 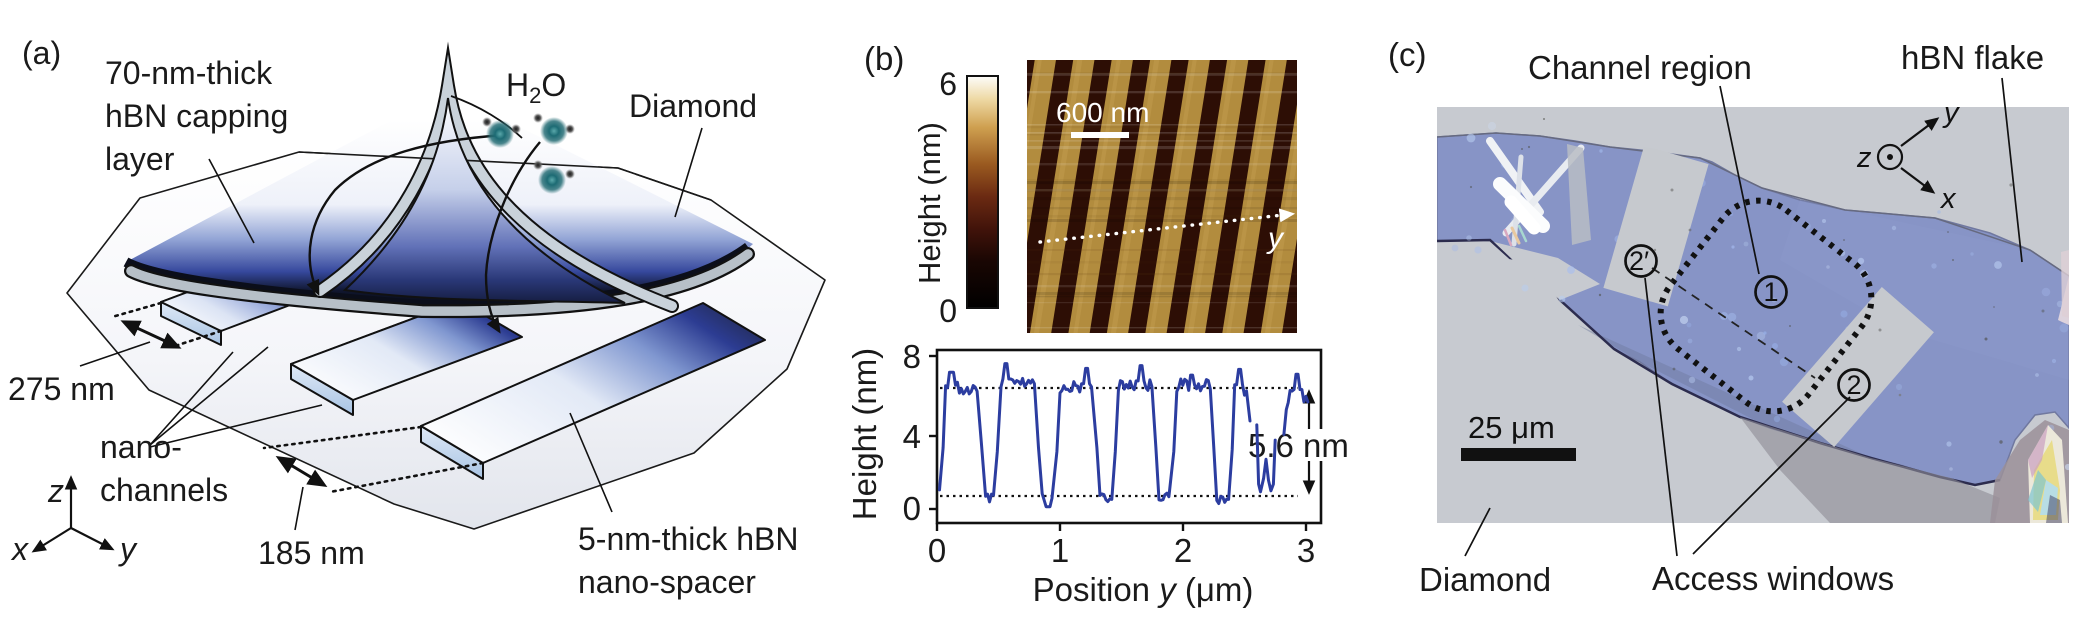 What do you see at coordinates (164, 490) in the screenshot?
I see `svg-text: channels` at bounding box center [164, 490].